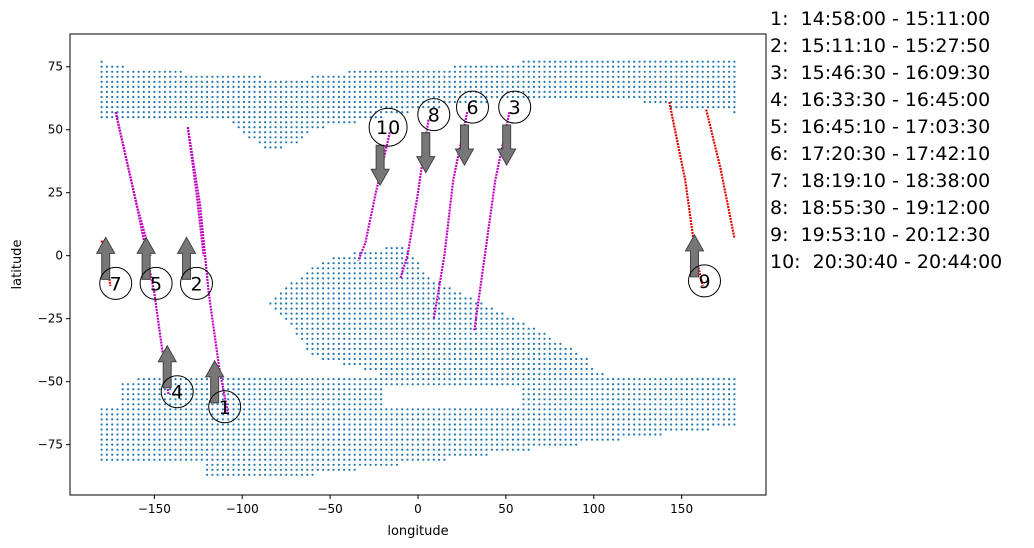 The width and height of the screenshot is (1034, 548). What do you see at coordinates (114, 268) in the screenshot?
I see `track-marker-7: 7` at bounding box center [114, 268].